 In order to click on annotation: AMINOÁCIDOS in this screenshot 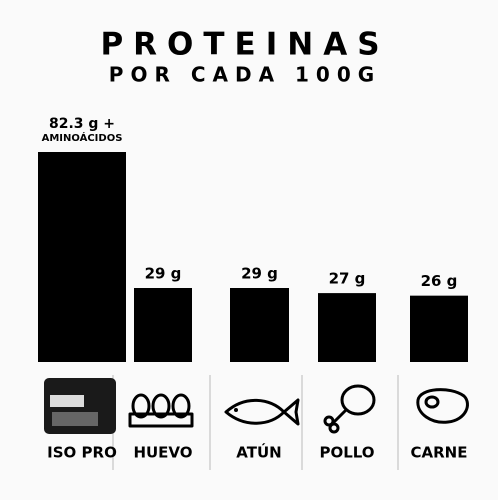, I will do `click(82, 137)`.